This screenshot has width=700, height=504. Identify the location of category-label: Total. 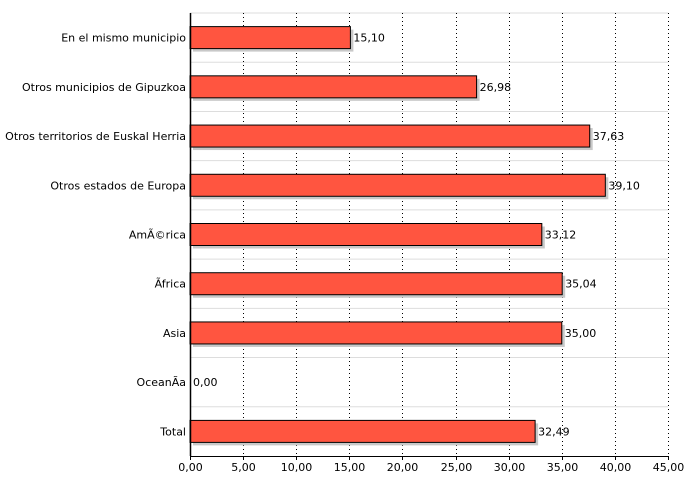
(172, 431).